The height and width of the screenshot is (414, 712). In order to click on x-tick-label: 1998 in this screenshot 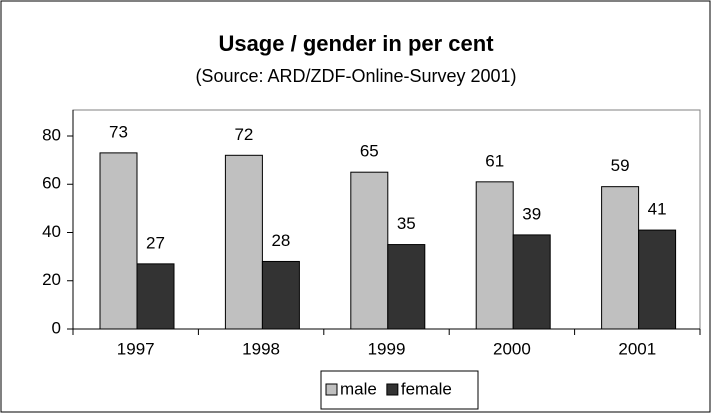, I will do `click(261, 348)`.